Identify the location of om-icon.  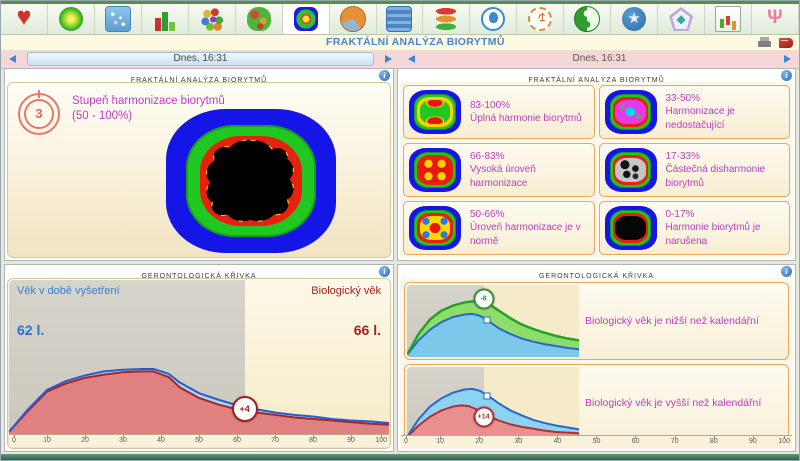
(540, 19).